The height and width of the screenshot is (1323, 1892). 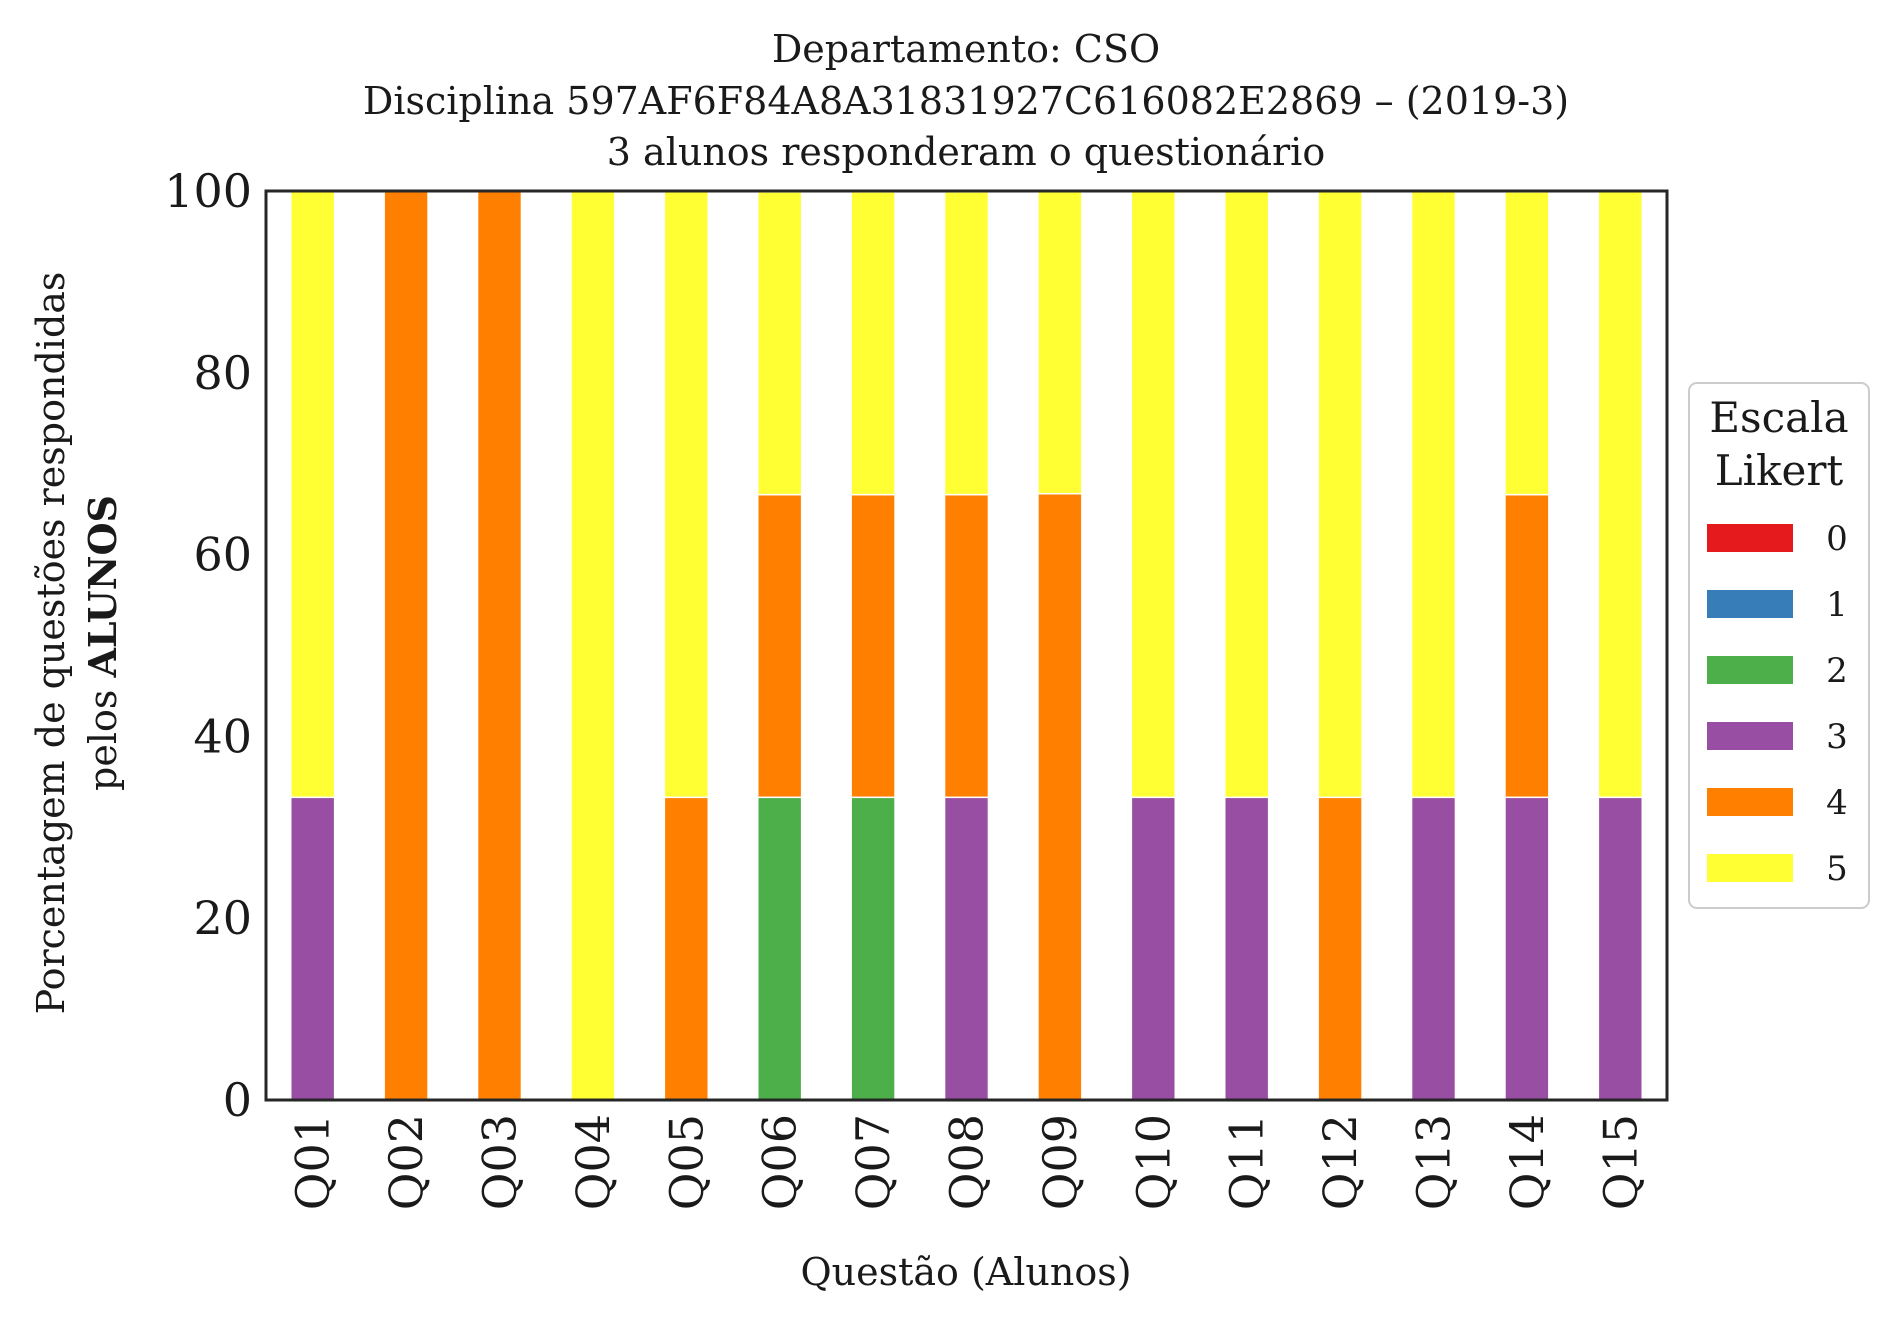 I want to click on legend-label-3: 3, so click(x=1837, y=737).